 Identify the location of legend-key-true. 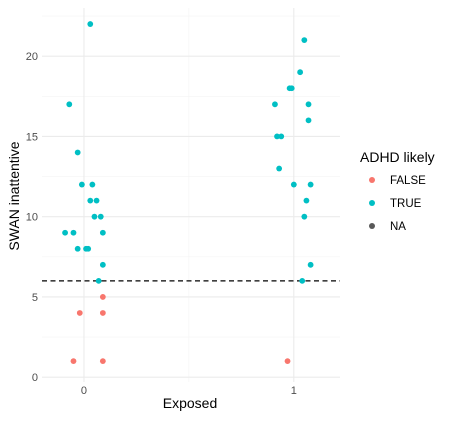
(372, 203).